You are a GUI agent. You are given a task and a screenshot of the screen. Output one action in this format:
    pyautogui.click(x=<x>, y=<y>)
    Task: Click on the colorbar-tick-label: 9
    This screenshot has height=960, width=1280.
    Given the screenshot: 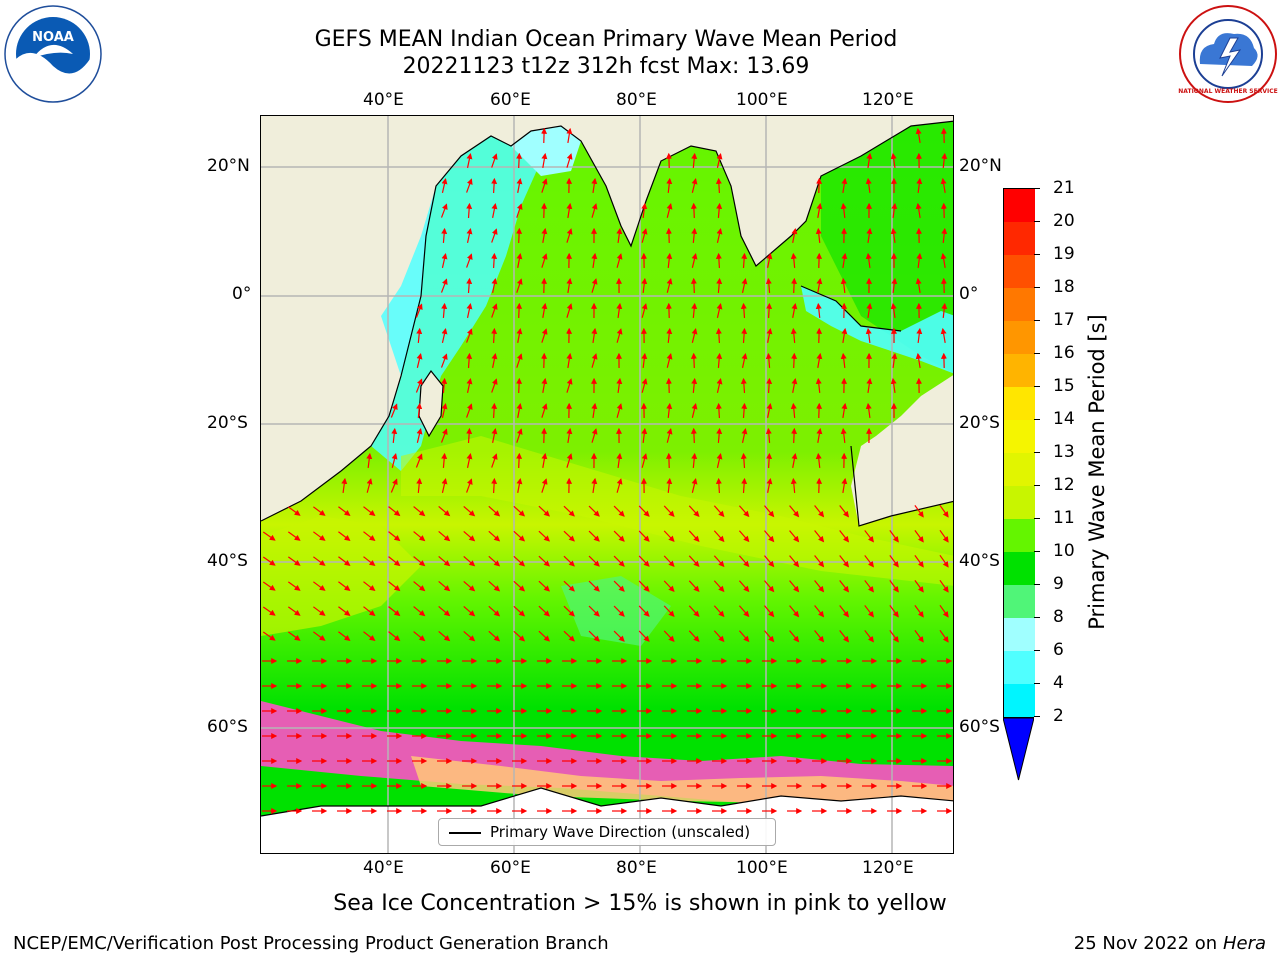 What is the action you would take?
    pyautogui.click(x=1058, y=584)
    